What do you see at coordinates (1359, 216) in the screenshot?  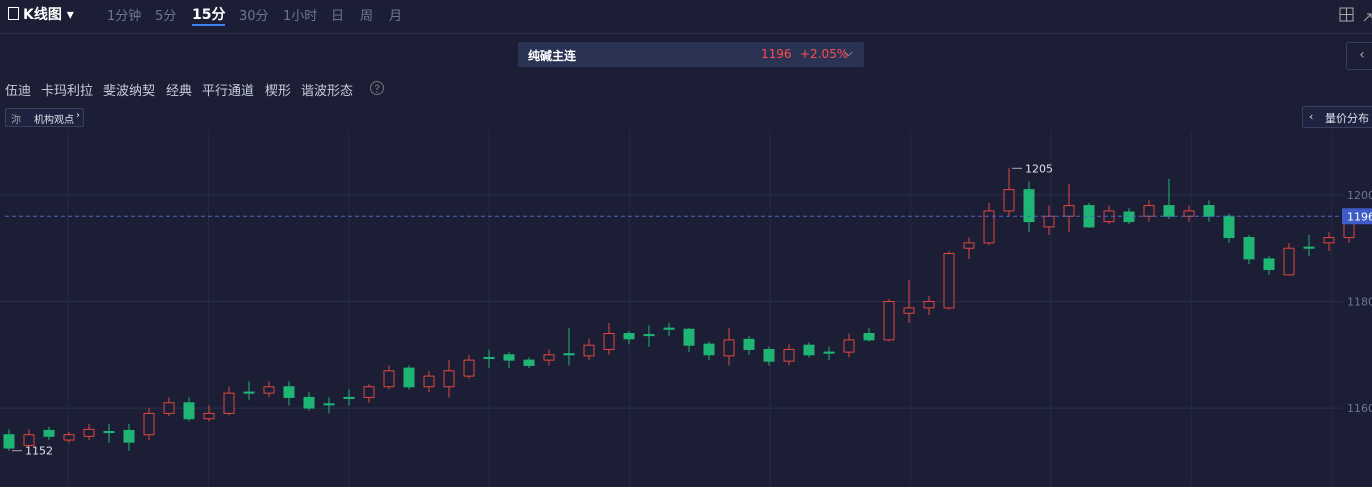 I see `last-price-label: 1196` at bounding box center [1359, 216].